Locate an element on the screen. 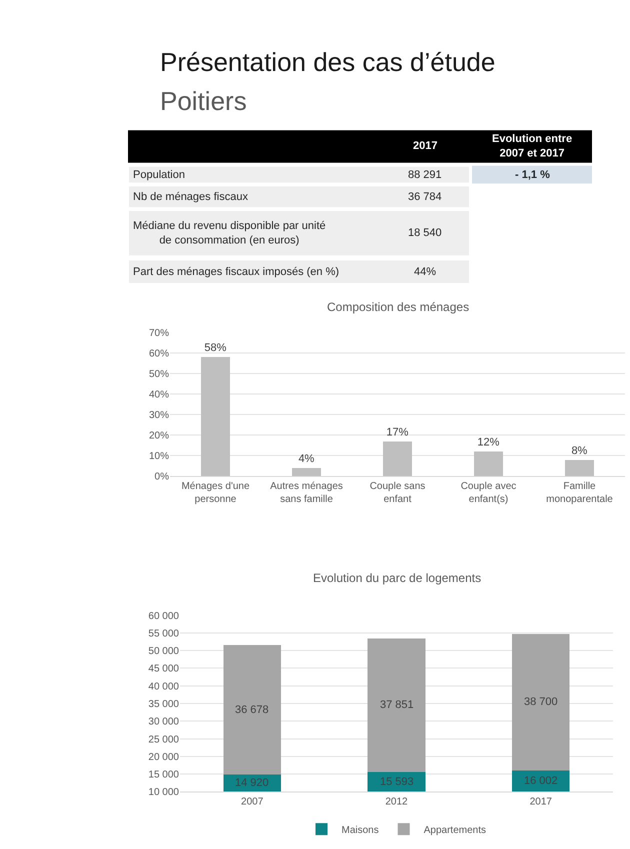 This screenshot has height=849, width=630. y-tick-label: 70% is located at coordinates (159, 333).